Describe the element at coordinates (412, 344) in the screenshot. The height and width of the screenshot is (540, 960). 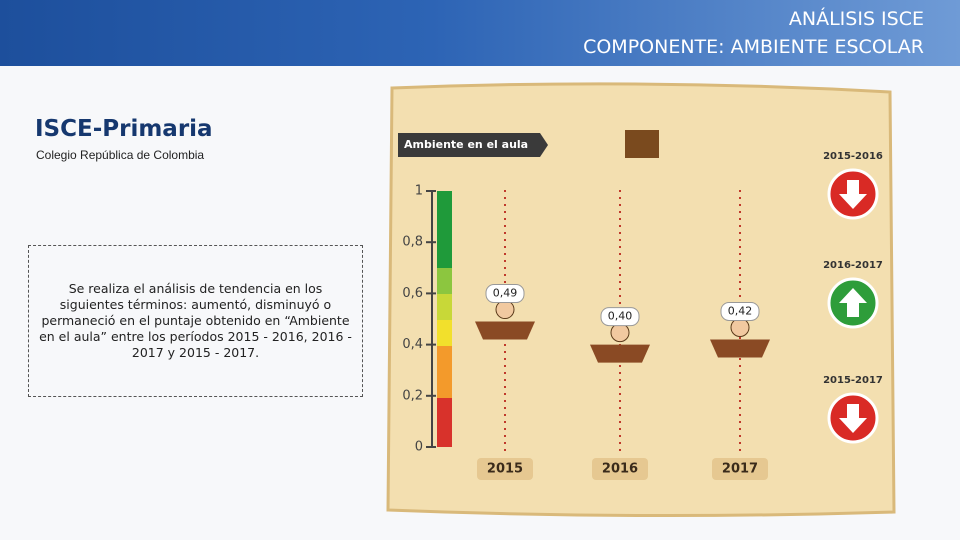
I see `y-tick-label: 0,4` at that location.